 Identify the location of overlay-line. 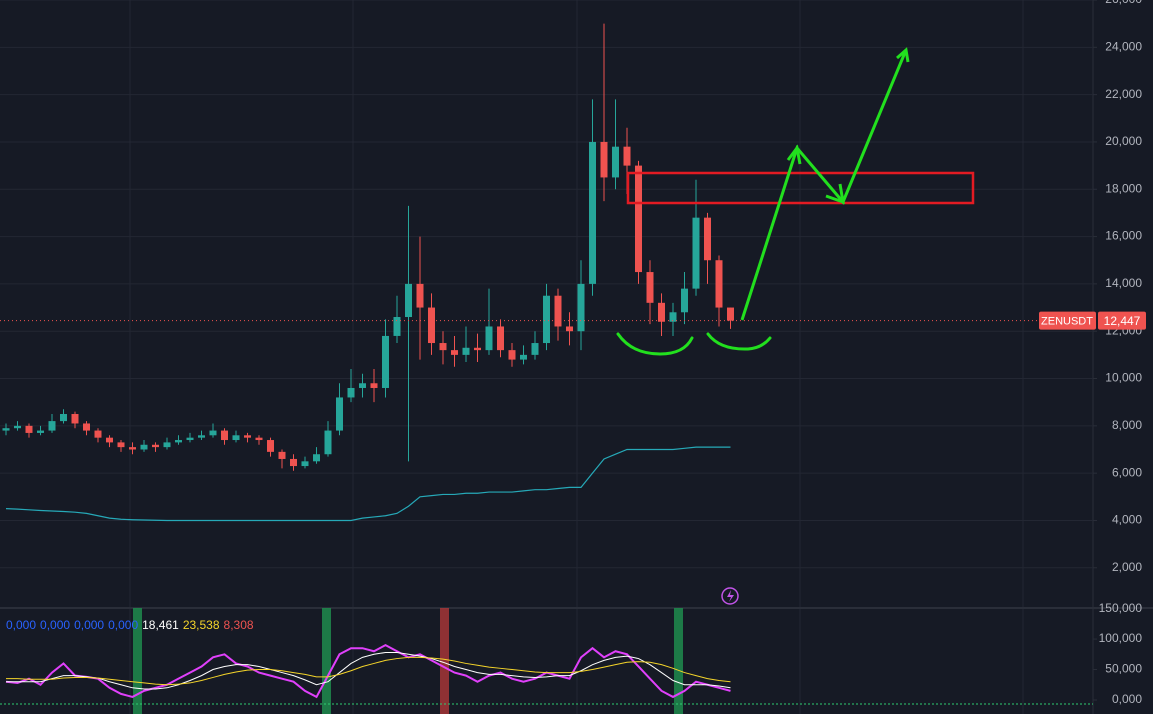
(368, 484).